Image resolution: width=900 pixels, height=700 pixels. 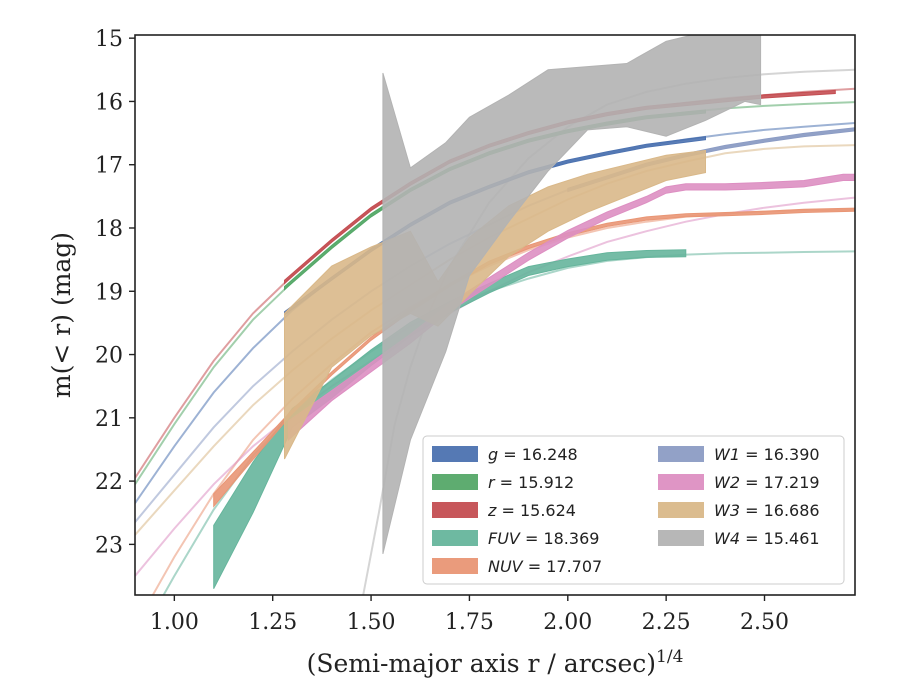 What do you see at coordinates (495, 662) in the screenshot?
I see `x-axis-title: (Semi-major axis r / arcsec)1/4` at bounding box center [495, 662].